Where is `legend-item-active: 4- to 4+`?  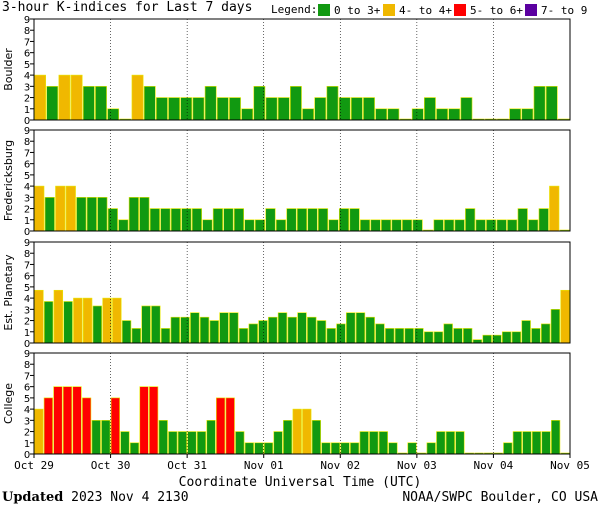 legend-item-active: 4- to 4+ is located at coordinates (417, 10).